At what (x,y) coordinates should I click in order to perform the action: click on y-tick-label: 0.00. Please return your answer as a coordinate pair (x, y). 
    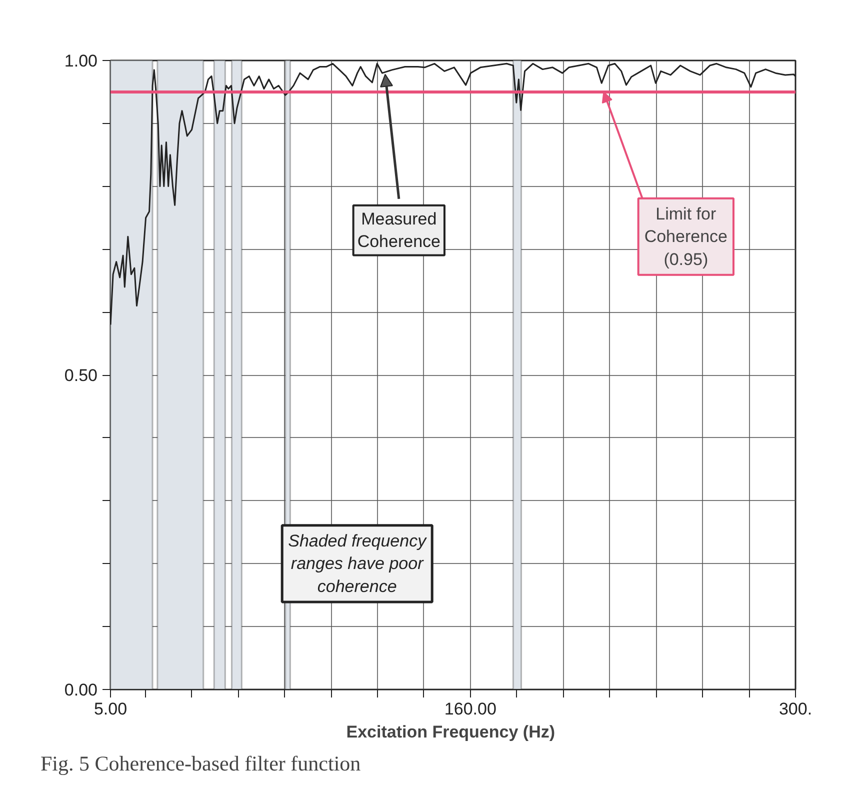
    Looking at the image, I should click on (81, 690).